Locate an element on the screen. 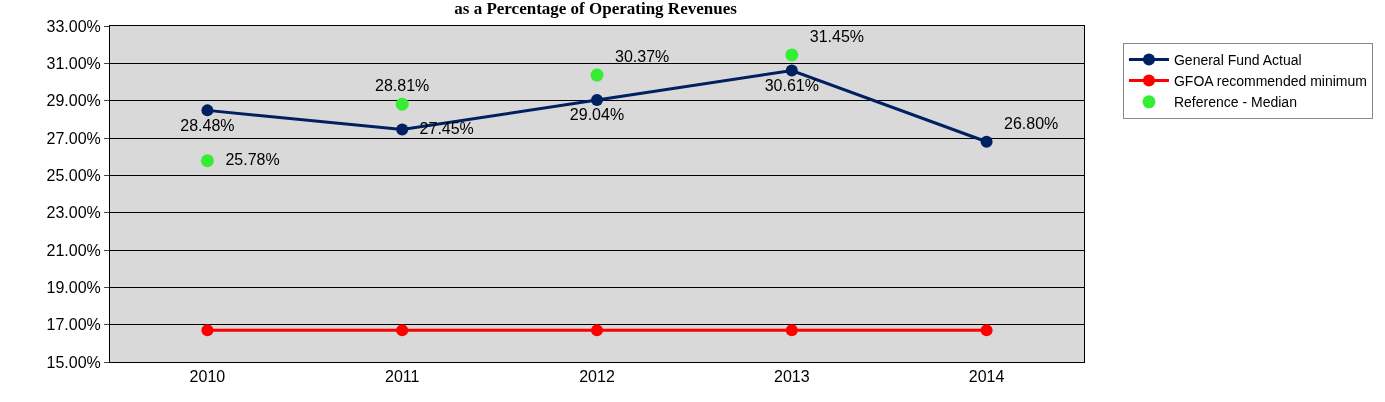  y-tick-label: 19.00% is located at coordinates (73, 287).